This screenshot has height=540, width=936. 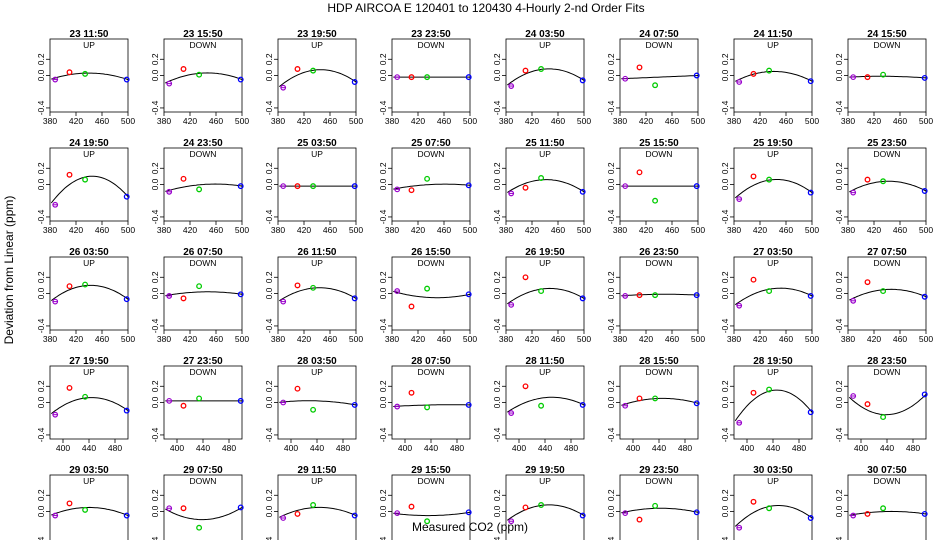 I want to click on x-tick-label: 500, so click(x=242, y=339).